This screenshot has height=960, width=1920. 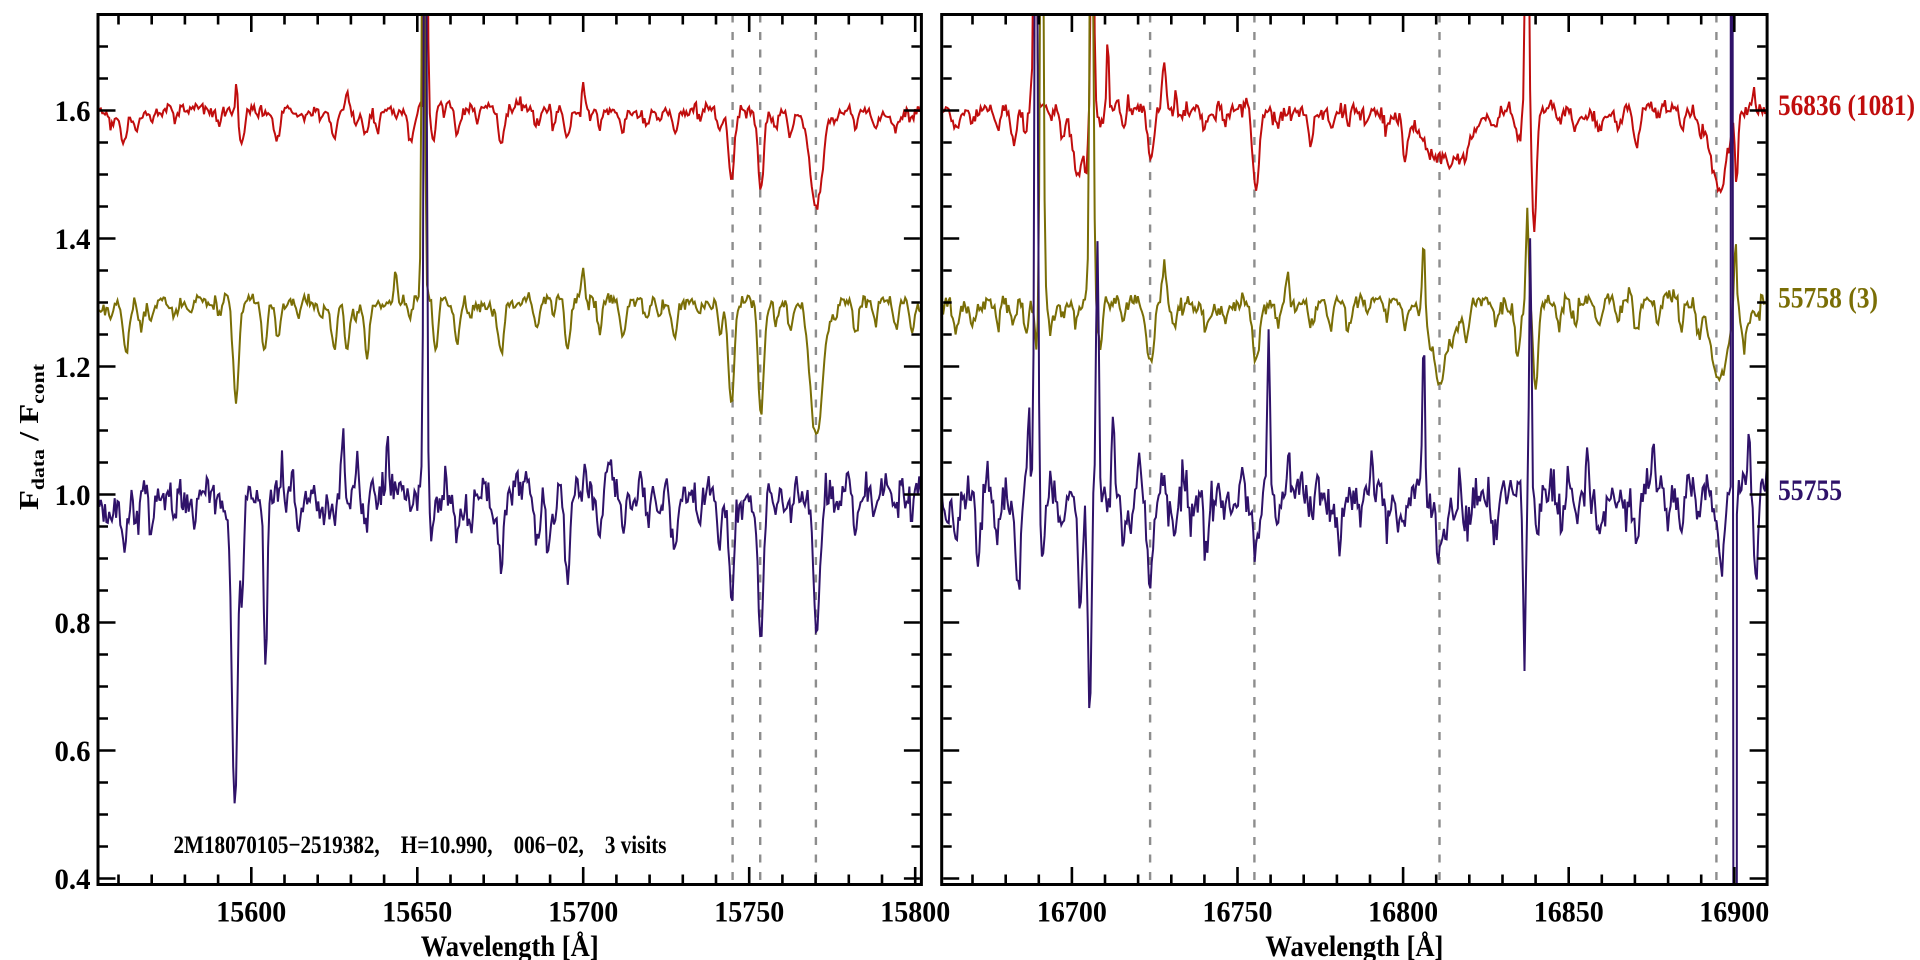 I want to click on svg-text: 16900, so click(x=1734, y=912).